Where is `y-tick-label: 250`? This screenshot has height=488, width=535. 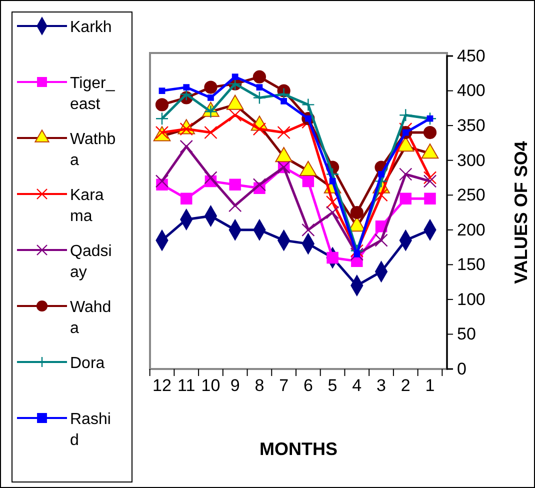 y-tick-label: 250 is located at coordinates (471, 195).